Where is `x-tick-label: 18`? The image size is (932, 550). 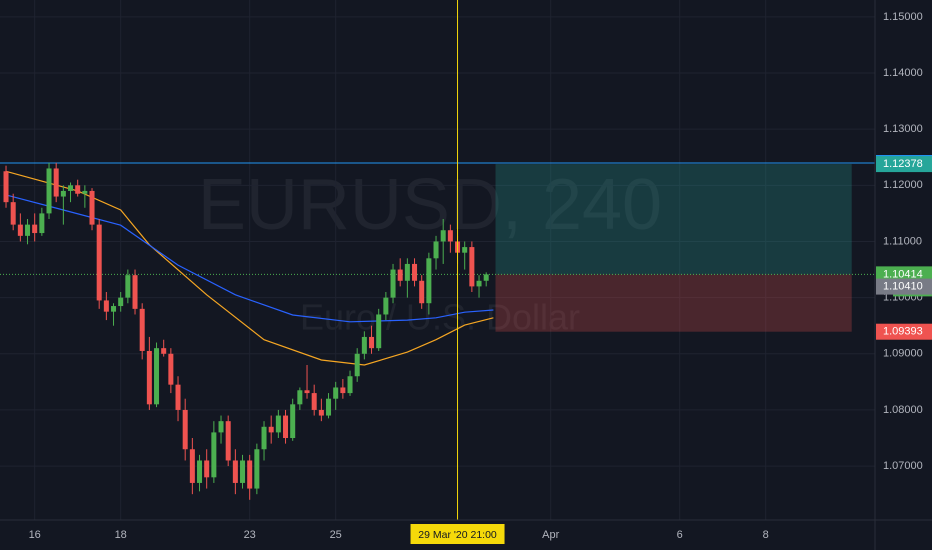
x-tick-label: 18 is located at coordinates (121, 535).